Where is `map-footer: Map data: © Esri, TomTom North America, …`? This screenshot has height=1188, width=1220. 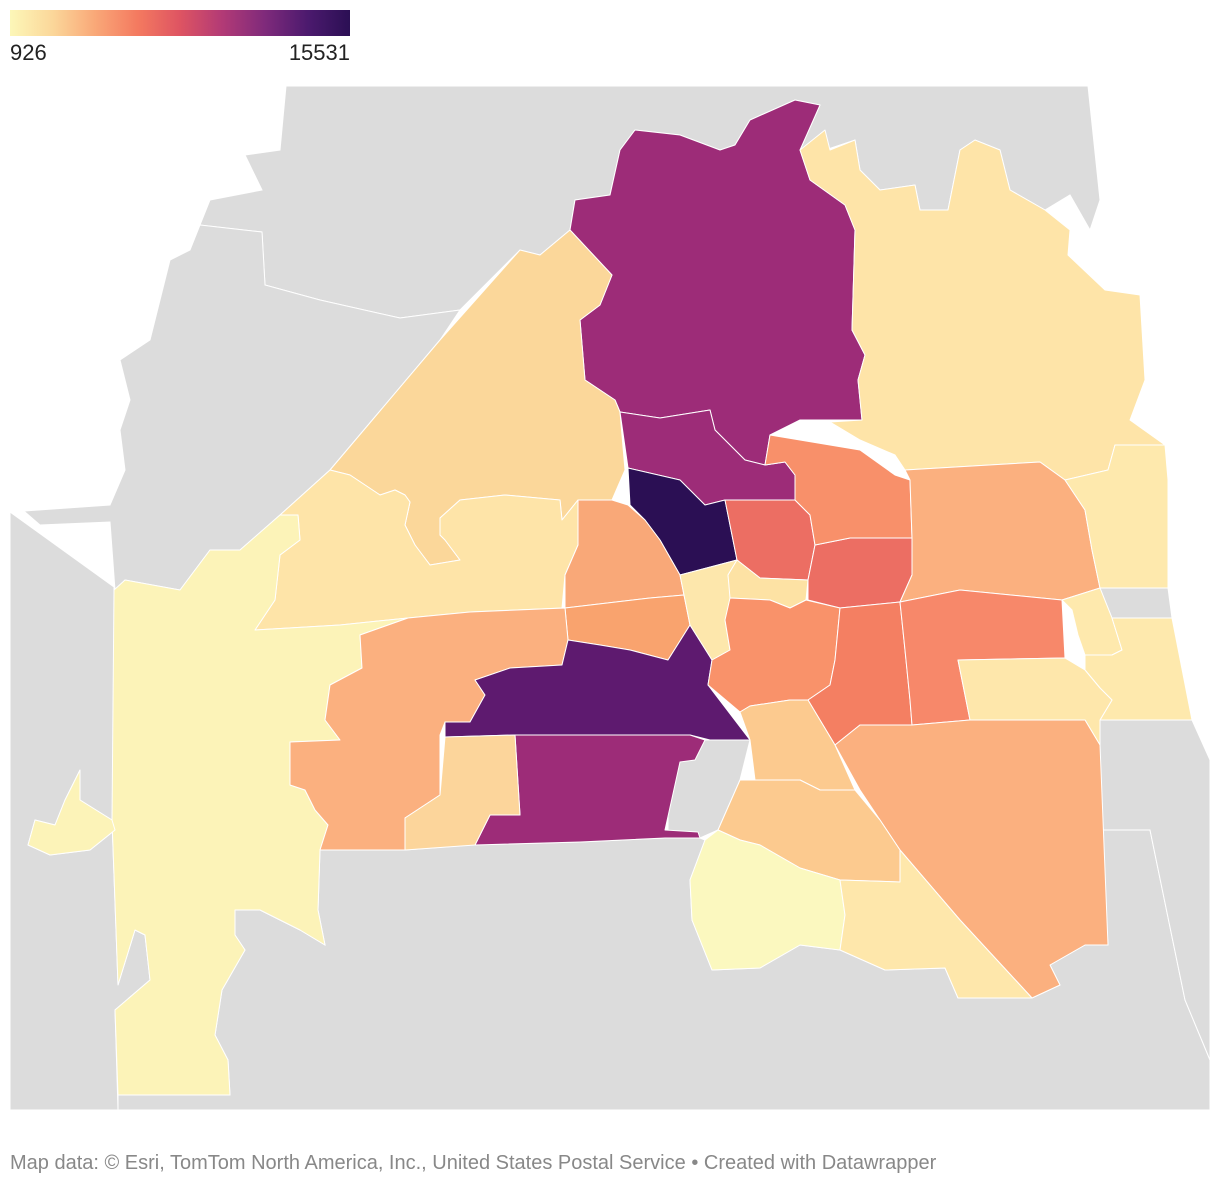 map-footer: Map data: © Esri, TomTom North America, … is located at coordinates (473, 1163).